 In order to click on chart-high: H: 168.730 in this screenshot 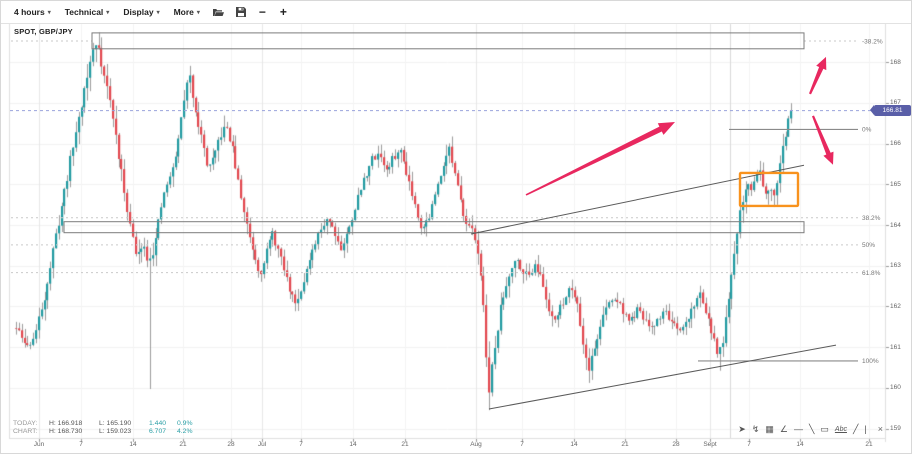, I will do `click(66, 431)`.